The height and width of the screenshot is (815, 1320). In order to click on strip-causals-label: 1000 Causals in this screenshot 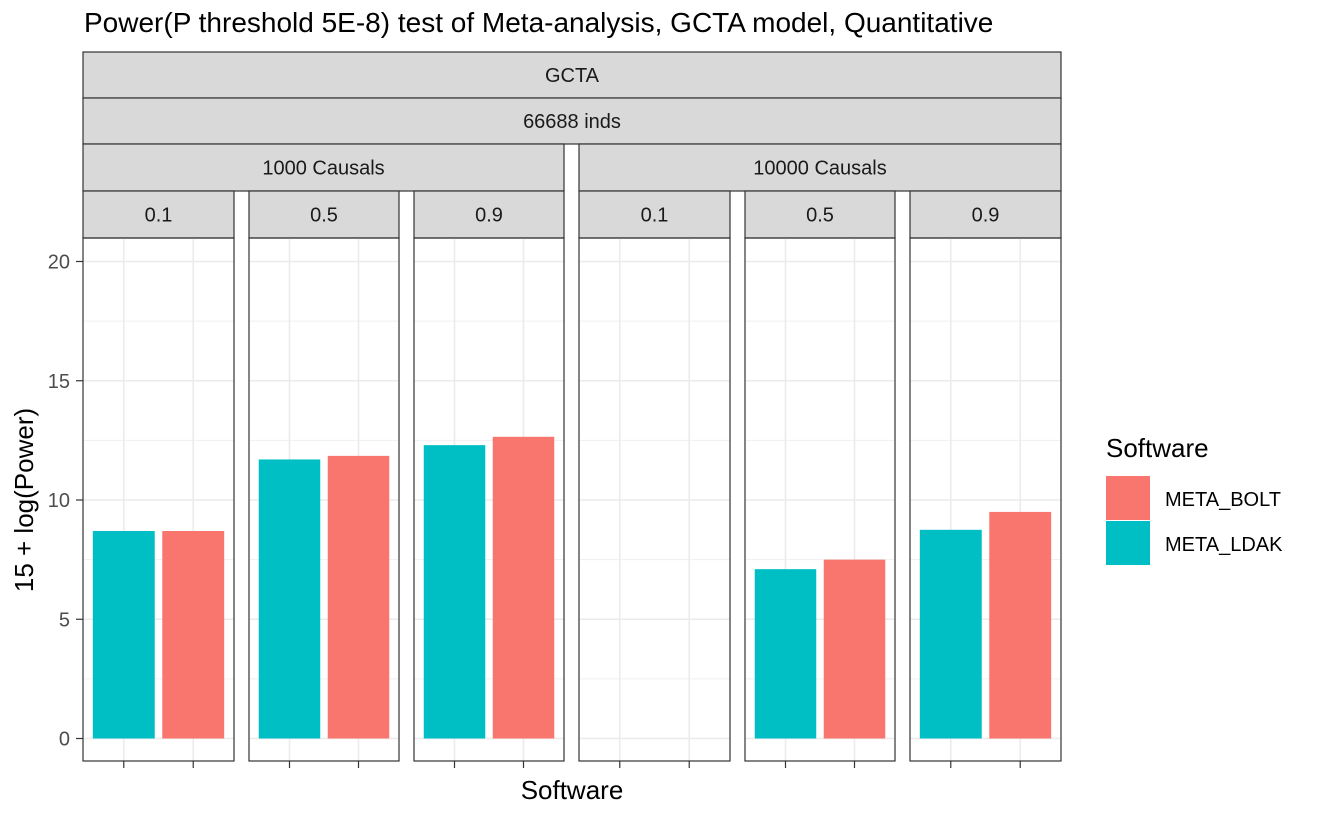, I will do `click(323, 169)`.